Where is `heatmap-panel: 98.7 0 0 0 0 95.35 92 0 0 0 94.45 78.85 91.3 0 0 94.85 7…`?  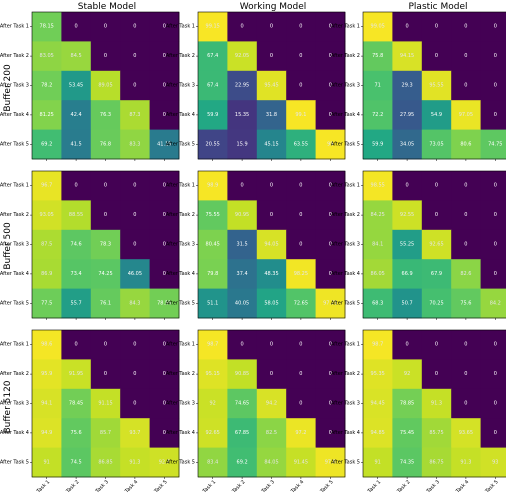
heatmap-panel: 98.7 0 0 0 0 95.35 92 0 0 0 94.45 78.85 91.3 0 0 94.85 7… is located at coordinates (418, 412).